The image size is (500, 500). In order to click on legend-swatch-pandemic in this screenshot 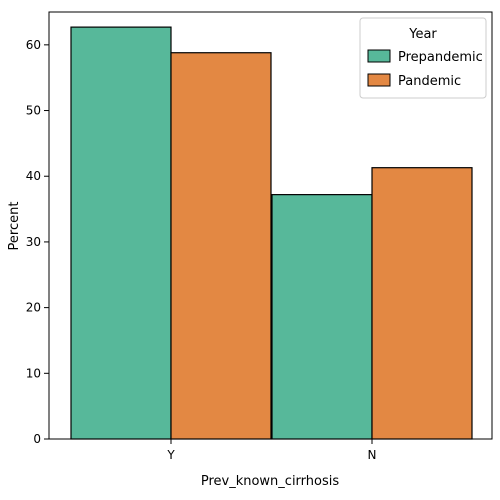, I will do `click(379, 80)`.